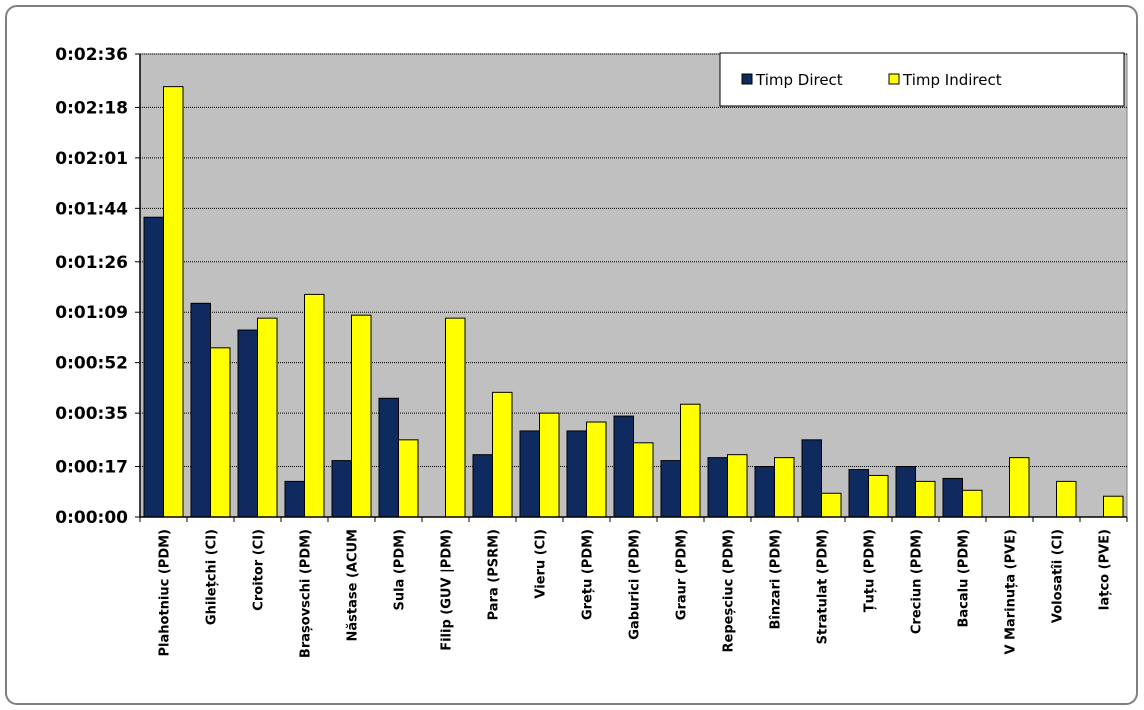 The height and width of the screenshot is (710, 1144). I want to click on x-tick-label: Volosatîi (CI), so click(1058, 576).